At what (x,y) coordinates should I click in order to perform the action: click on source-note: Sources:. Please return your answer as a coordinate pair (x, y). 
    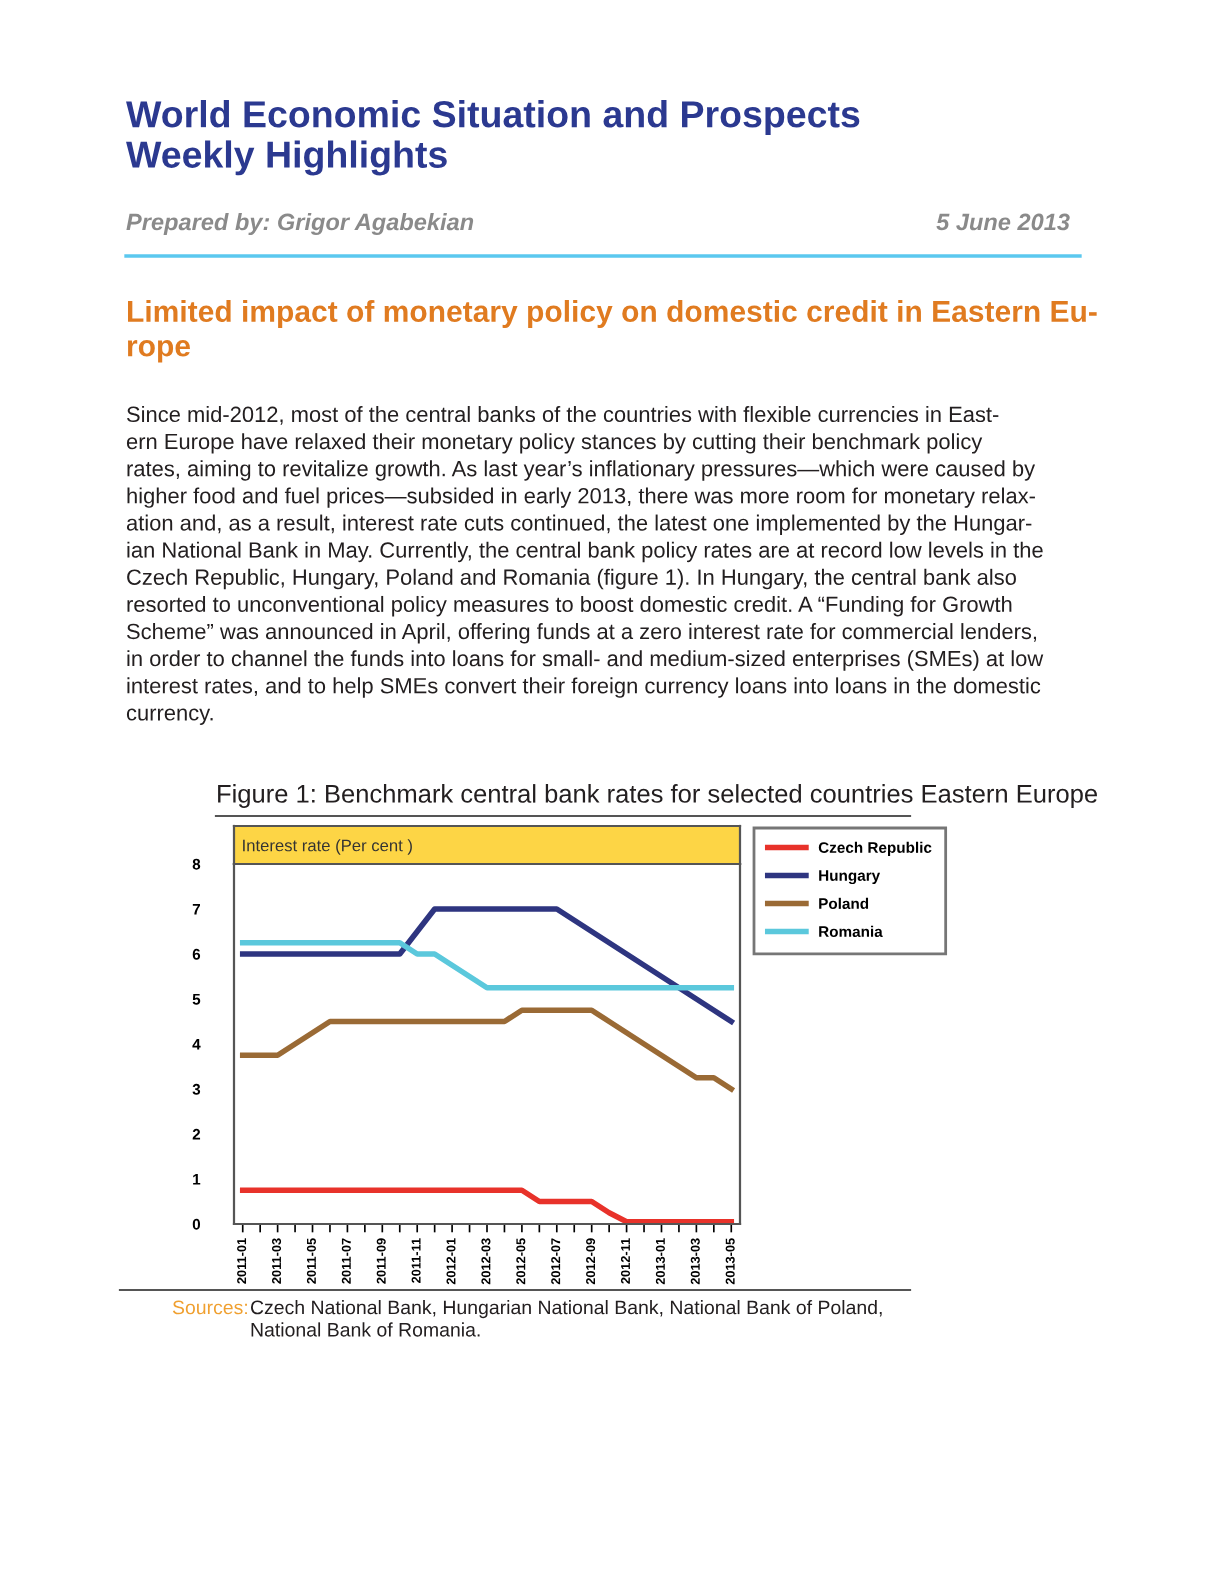
    Looking at the image, I should click on (209, 1307).